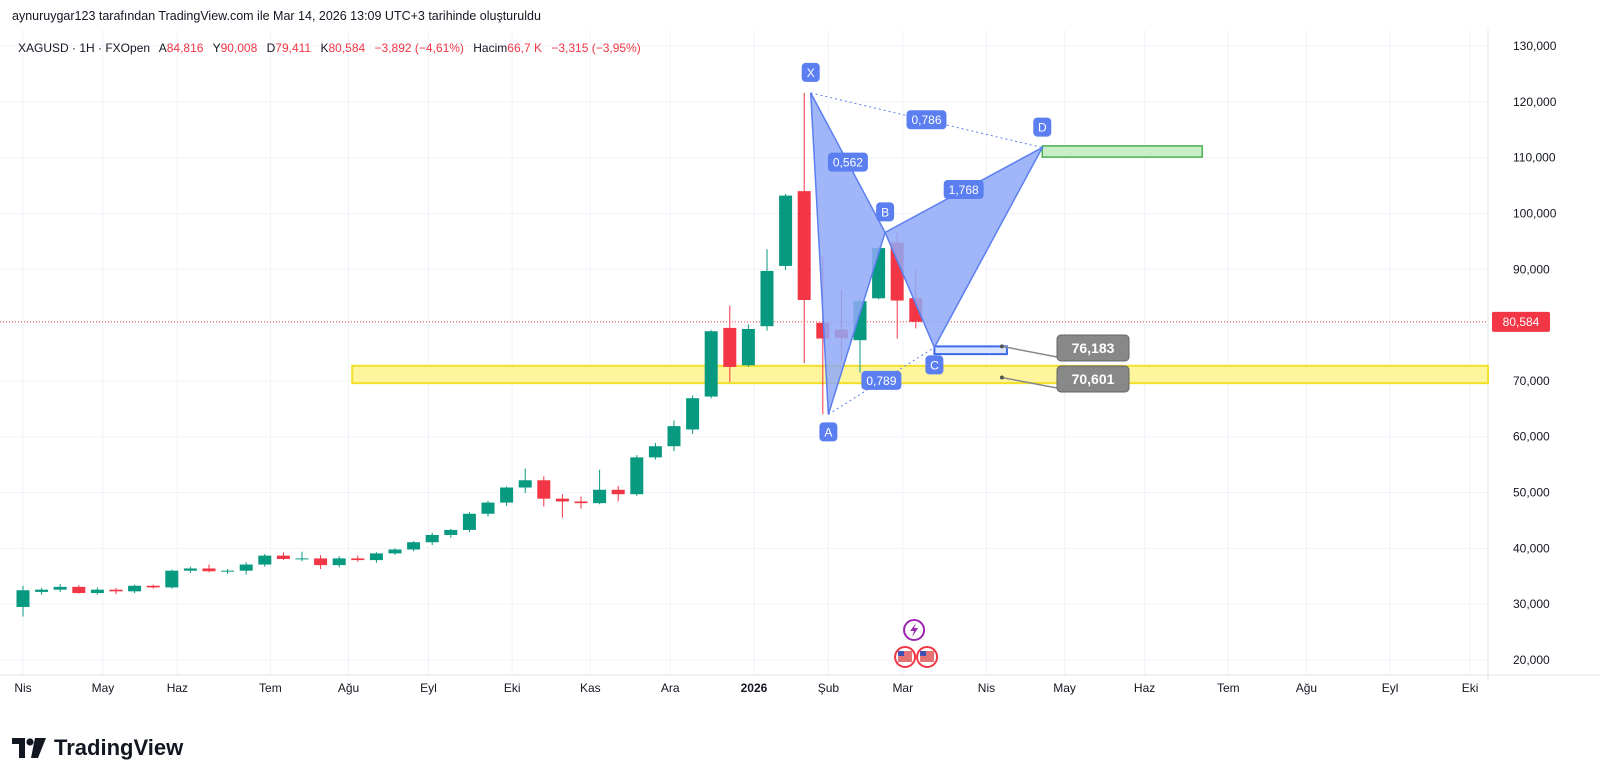 The width and height of the screenshot is (1600, 781). I want to click on harmonic-pattern: 0,562 0,789 1,768 0,786 X A B C D, so click(926, 252).